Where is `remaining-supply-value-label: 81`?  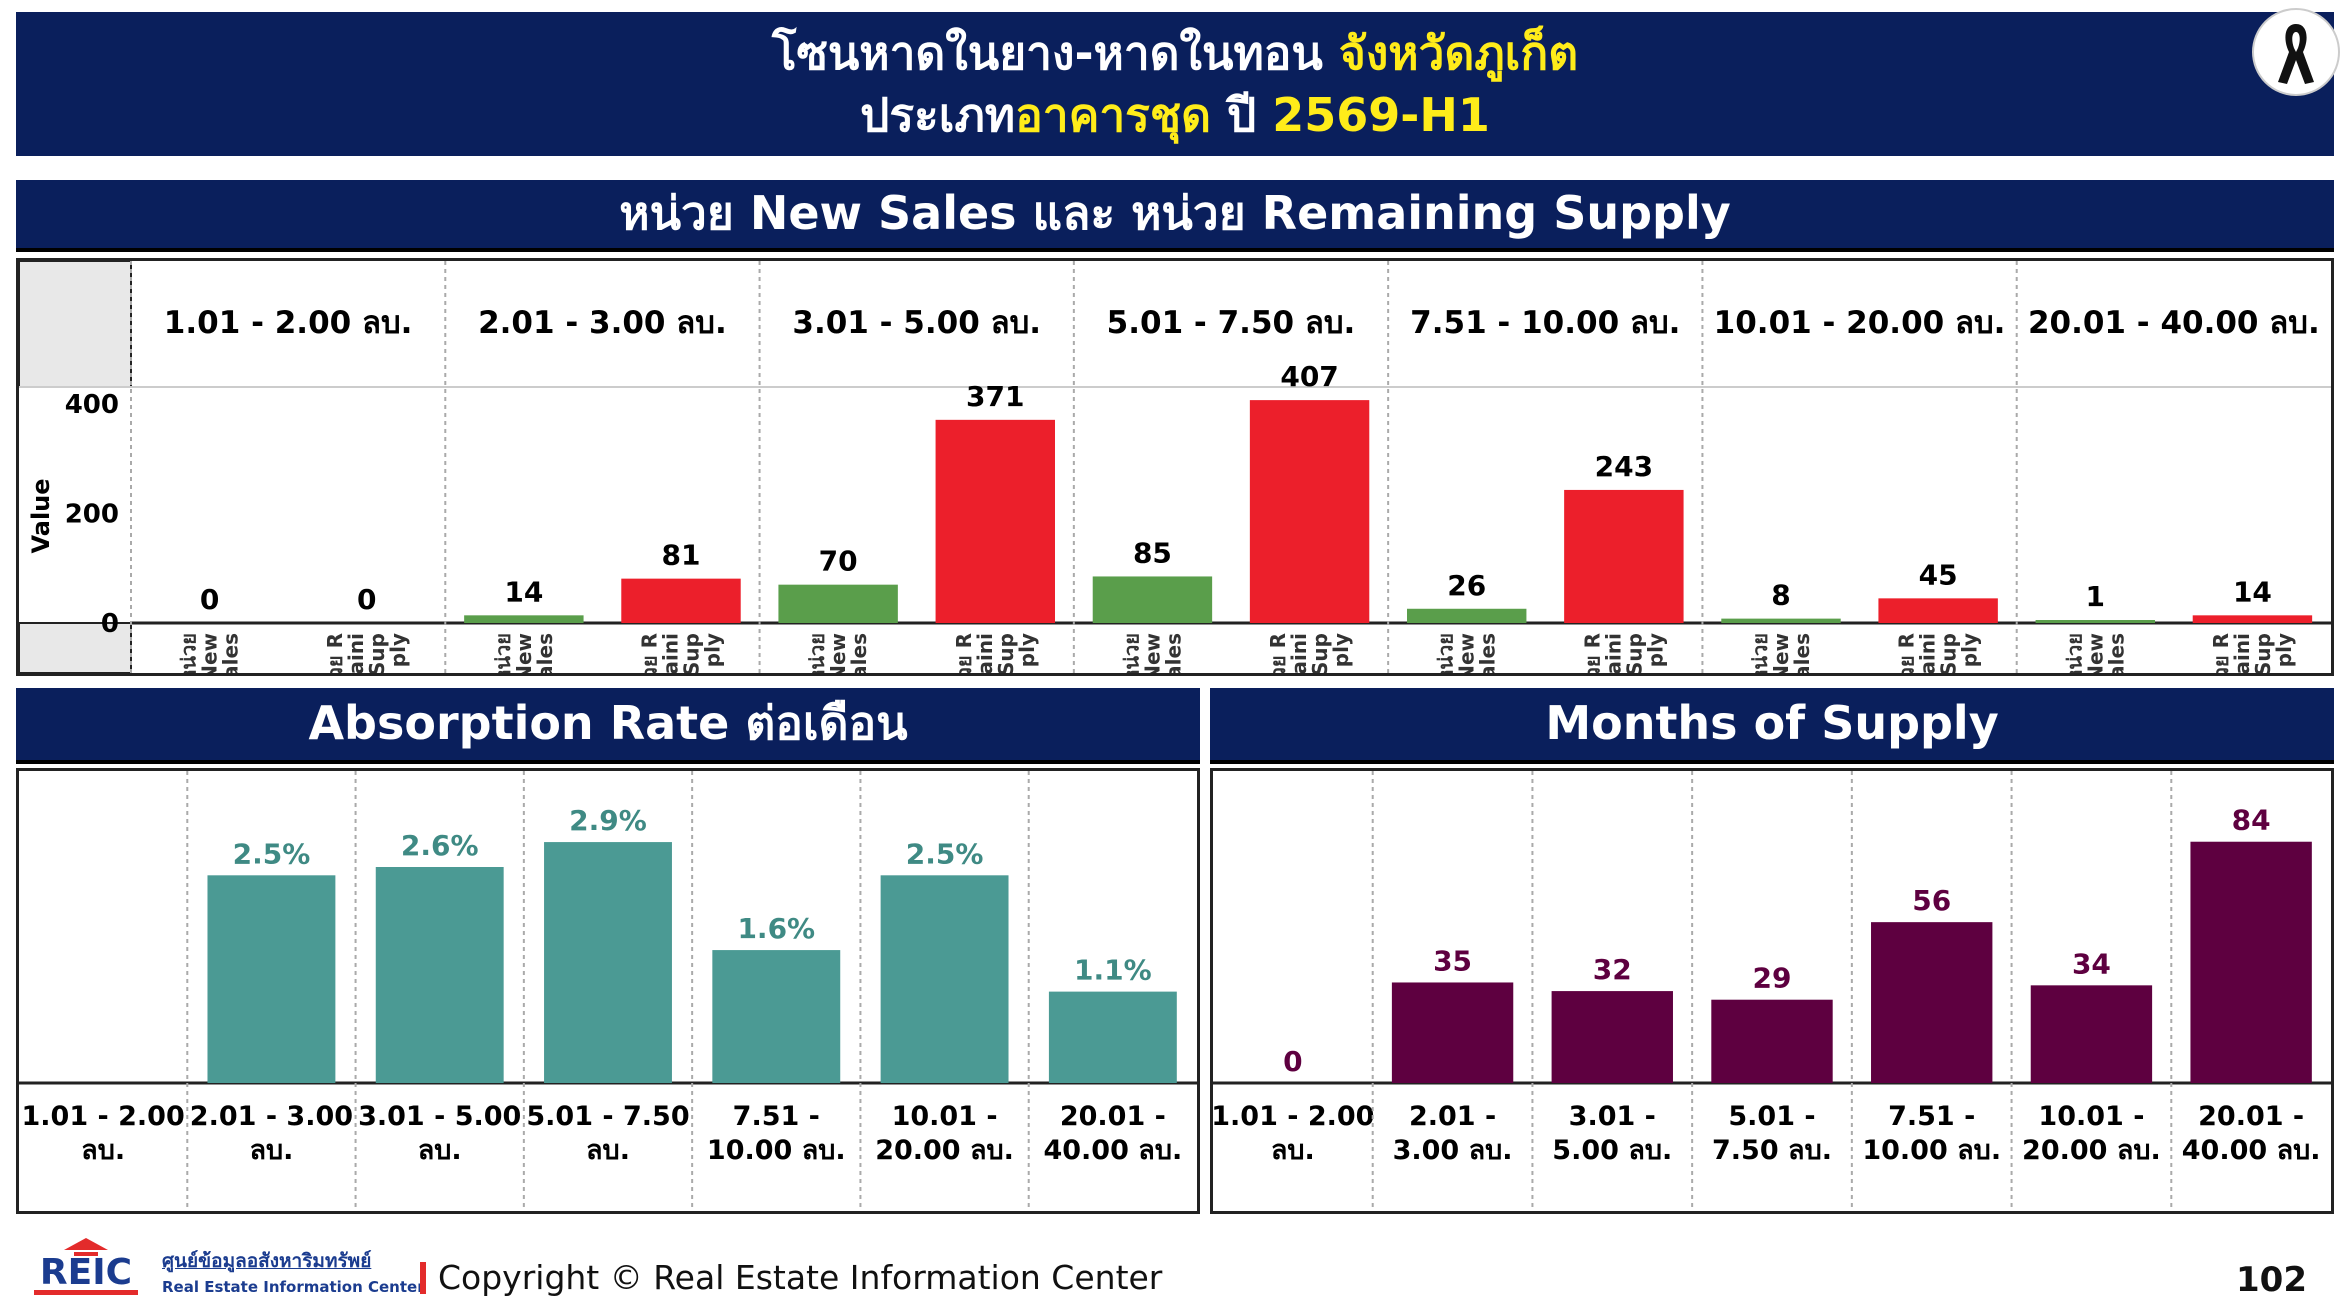
remaining-supply-value-label: 81 is located at coordinates (681, 555).